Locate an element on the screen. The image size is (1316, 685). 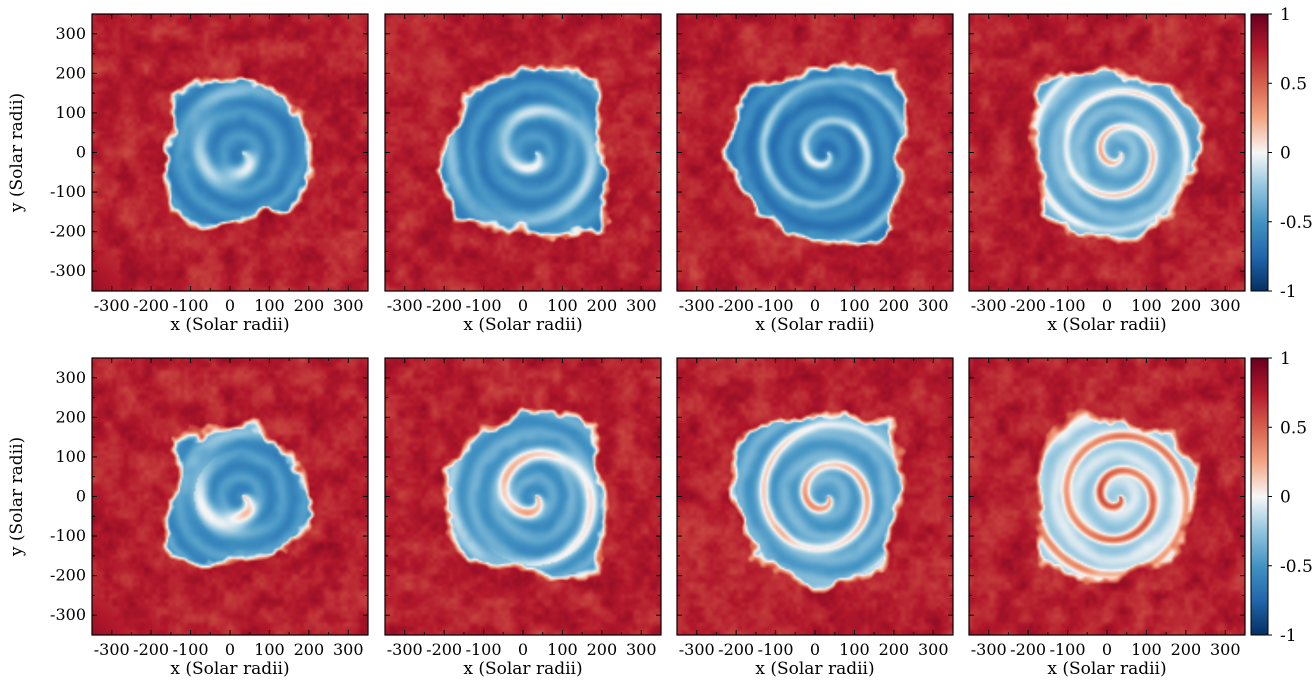
panel-r0-c2: -300 -200 -100 0 100 200 300 x (Solar radii) is located at coordinates (815, 174).